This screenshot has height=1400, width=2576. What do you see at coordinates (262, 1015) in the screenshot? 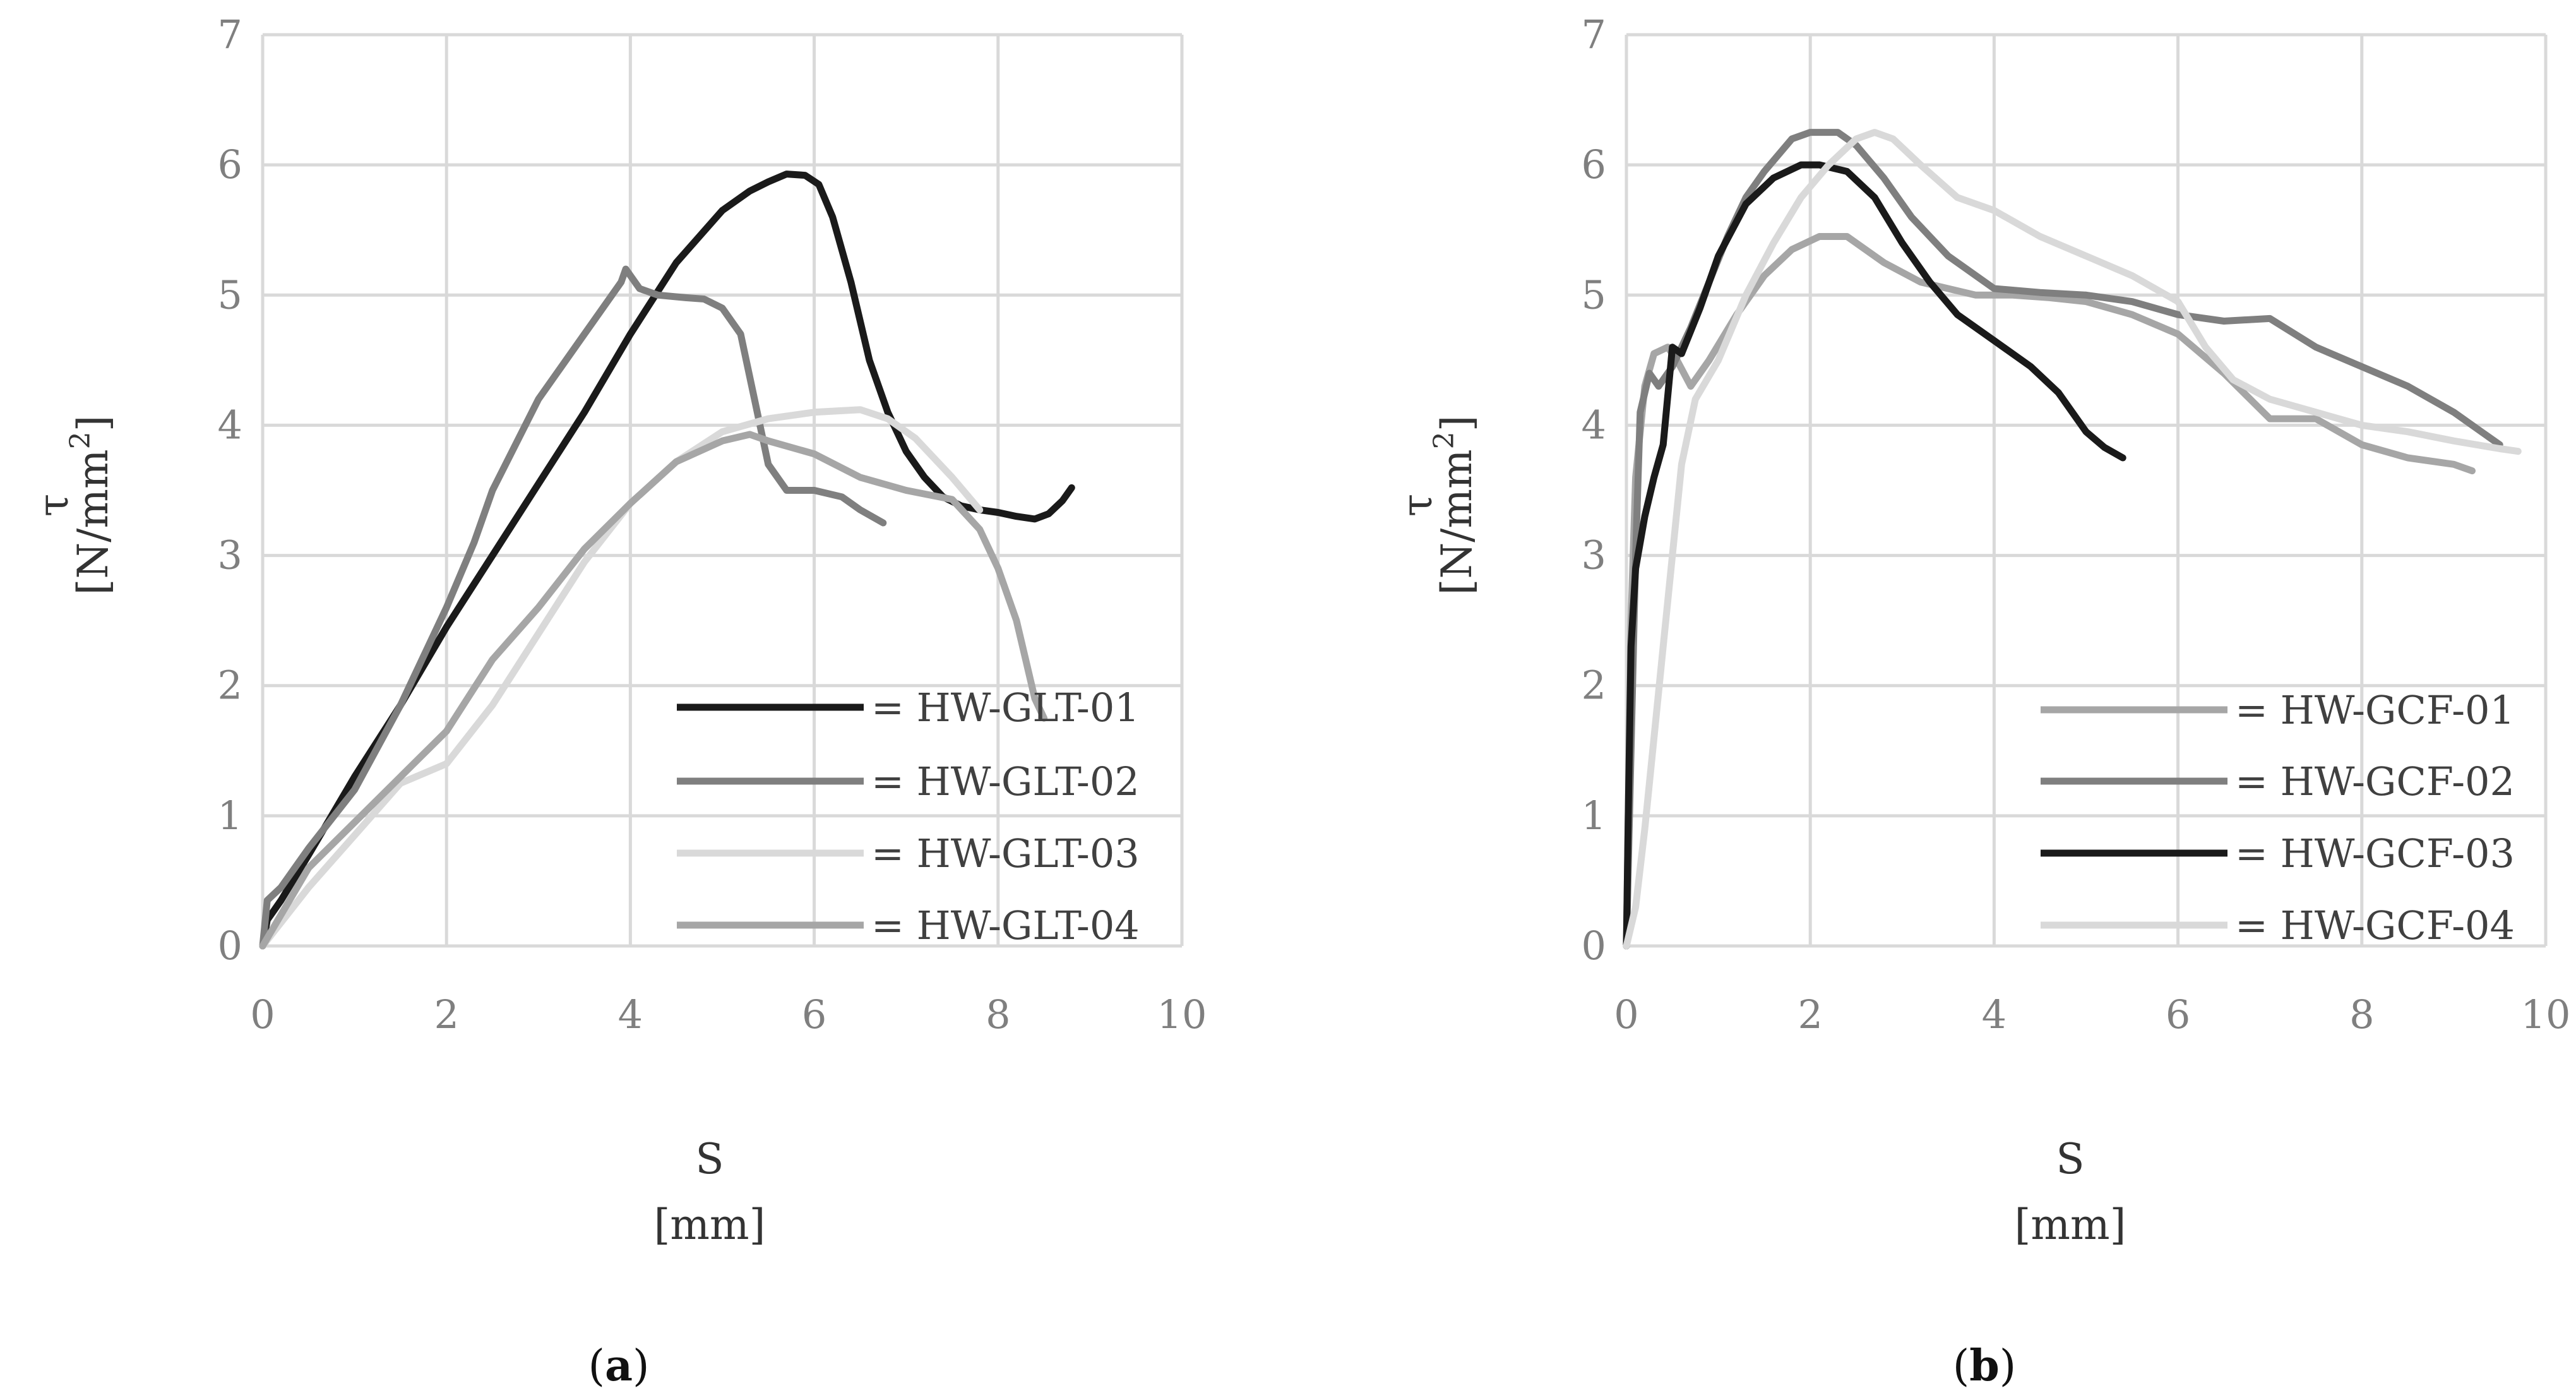
I see `x-tick-label-a-0: 0` at bounding box center [262, 1015].